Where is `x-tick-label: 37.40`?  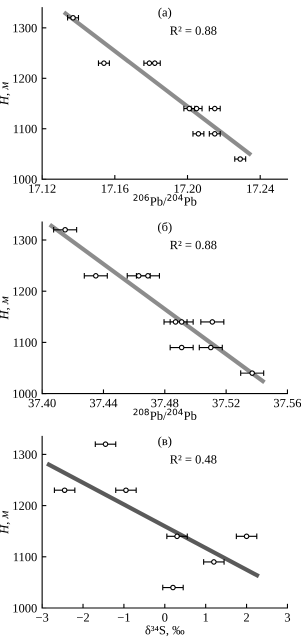 x-tick-label: 37.40 is located at coordinates (42, 403).